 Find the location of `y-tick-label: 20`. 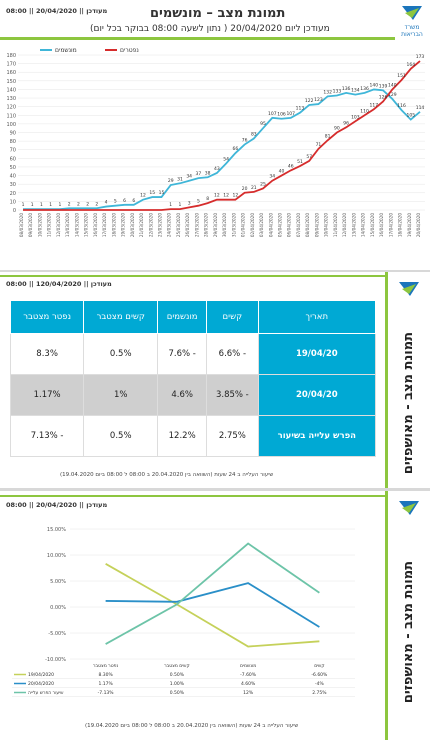

y-tick-label: 20 is located at coordinates (13, 194).